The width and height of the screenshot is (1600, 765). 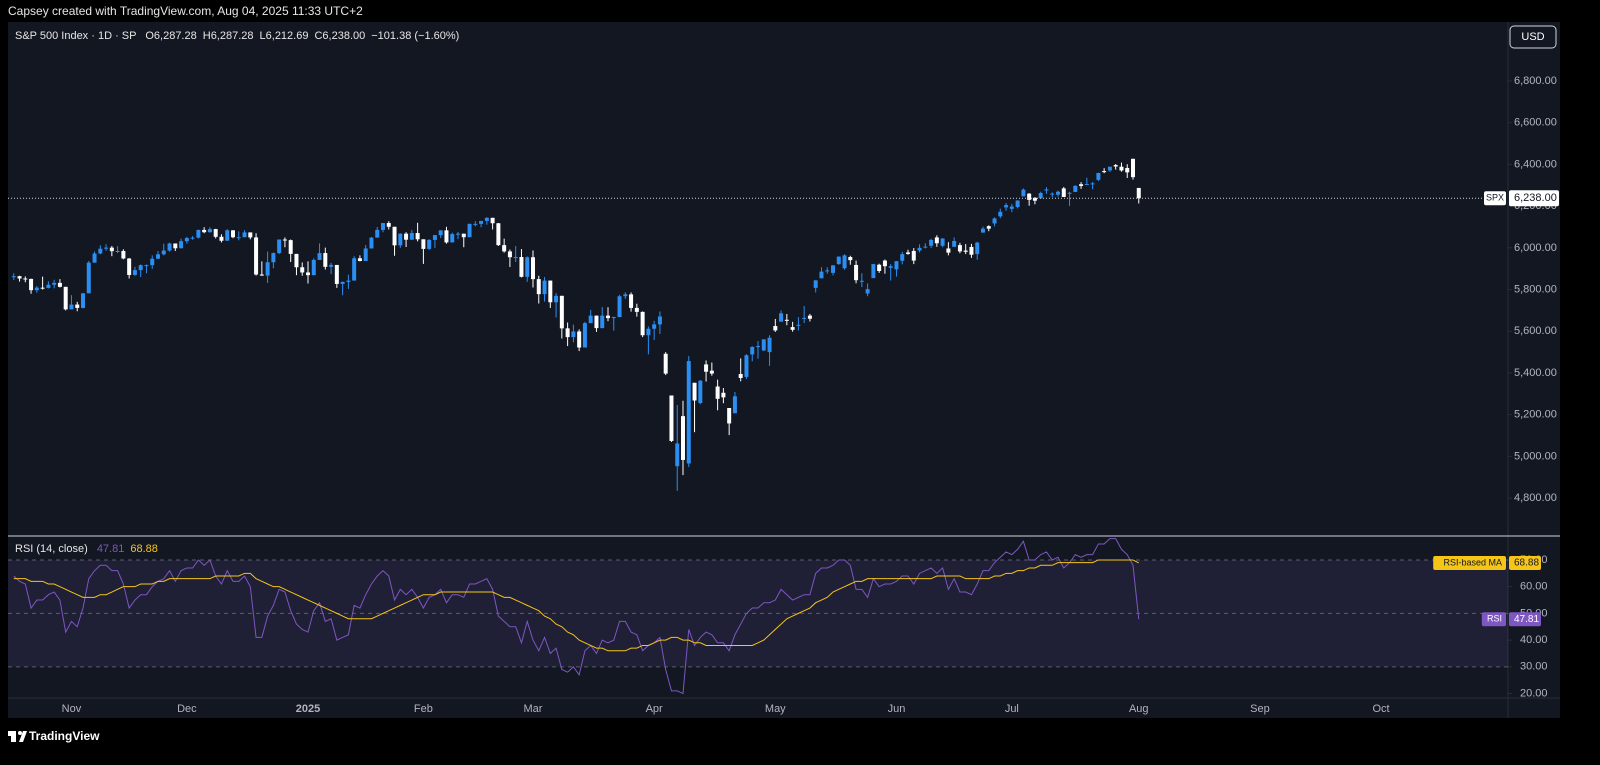 What do you see at coordinates (263, 36) in the screenshot?
I see `legend-key: L` at bounding box center [263, 36].